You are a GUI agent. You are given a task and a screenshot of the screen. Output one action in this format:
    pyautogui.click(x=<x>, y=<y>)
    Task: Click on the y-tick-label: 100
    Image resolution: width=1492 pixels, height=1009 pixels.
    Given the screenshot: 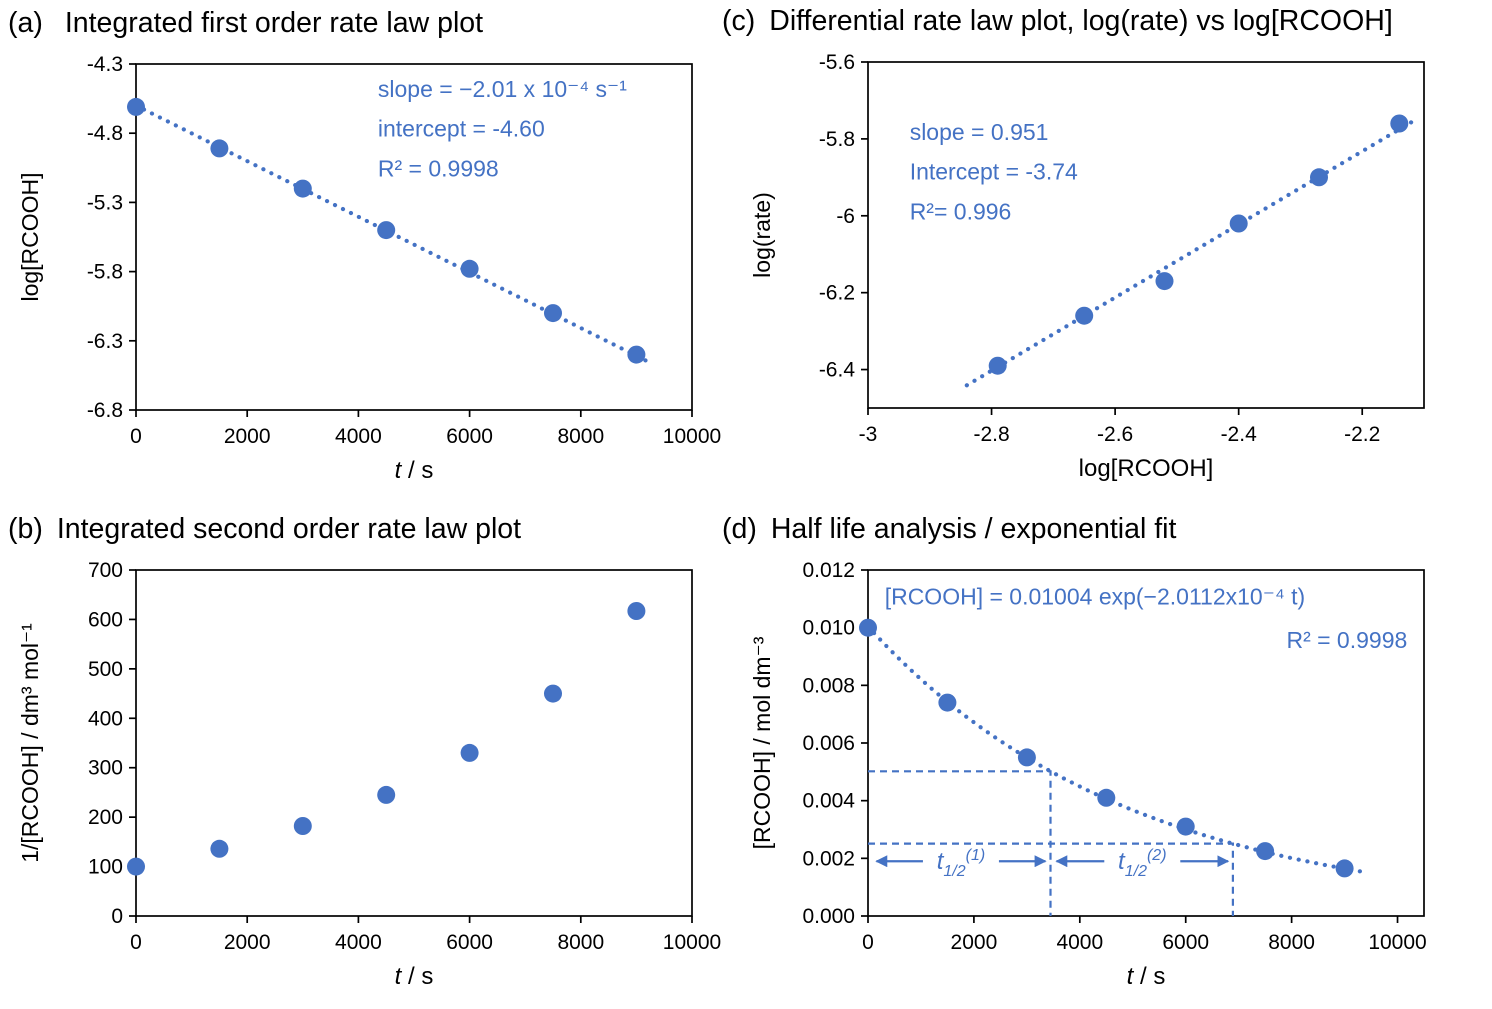 What is the action you would take?
    pyautogui.click(x=105, y=867)
    